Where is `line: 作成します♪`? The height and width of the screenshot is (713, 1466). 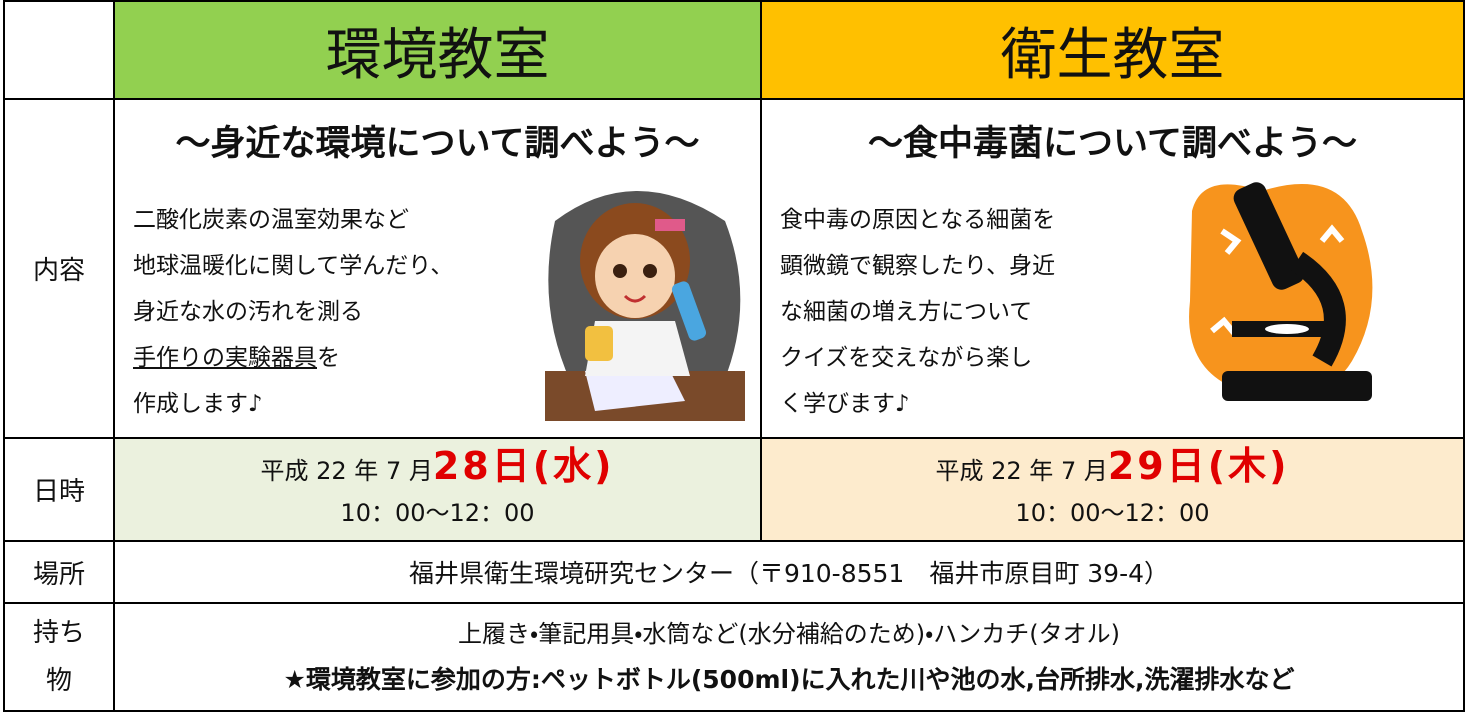 line: 作成します♪ is located at coordinates (198, 404).